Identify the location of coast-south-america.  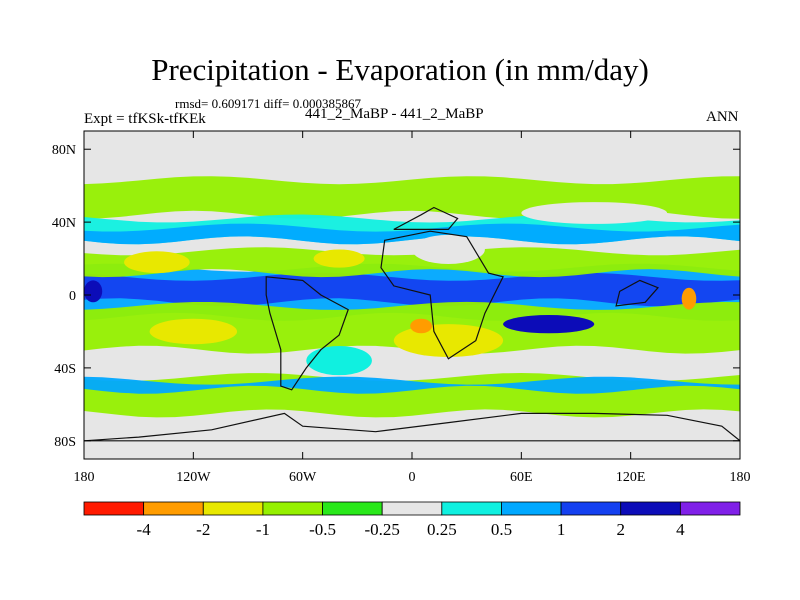
(307, 333).